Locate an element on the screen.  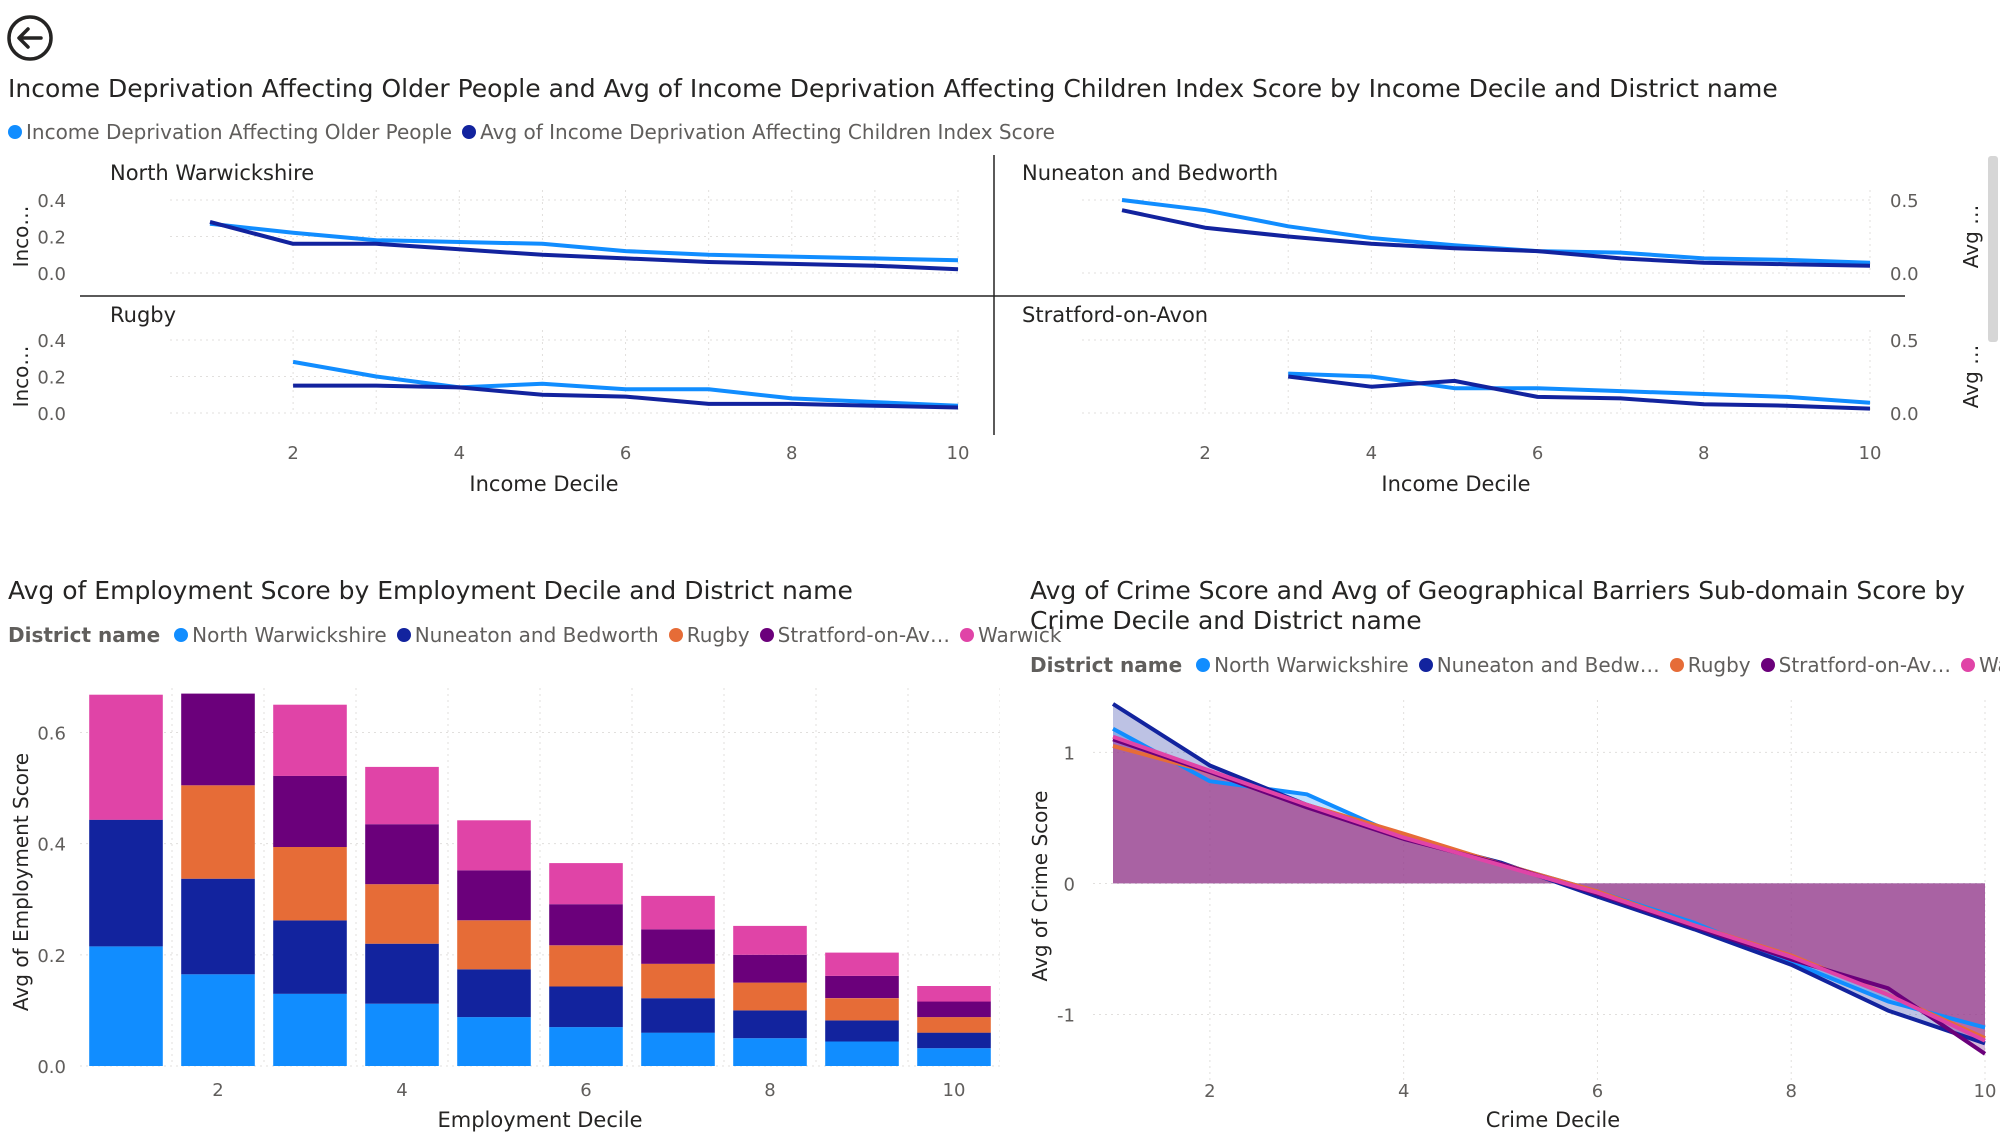
legend-title: District name is located at coordinates (1106, 665).